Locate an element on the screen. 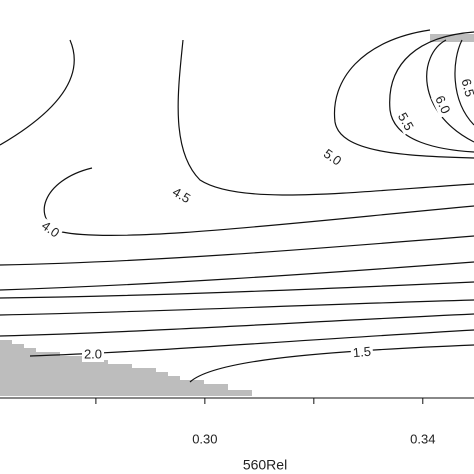  contour-label: 4.0 is located at coordinates (50, 229).